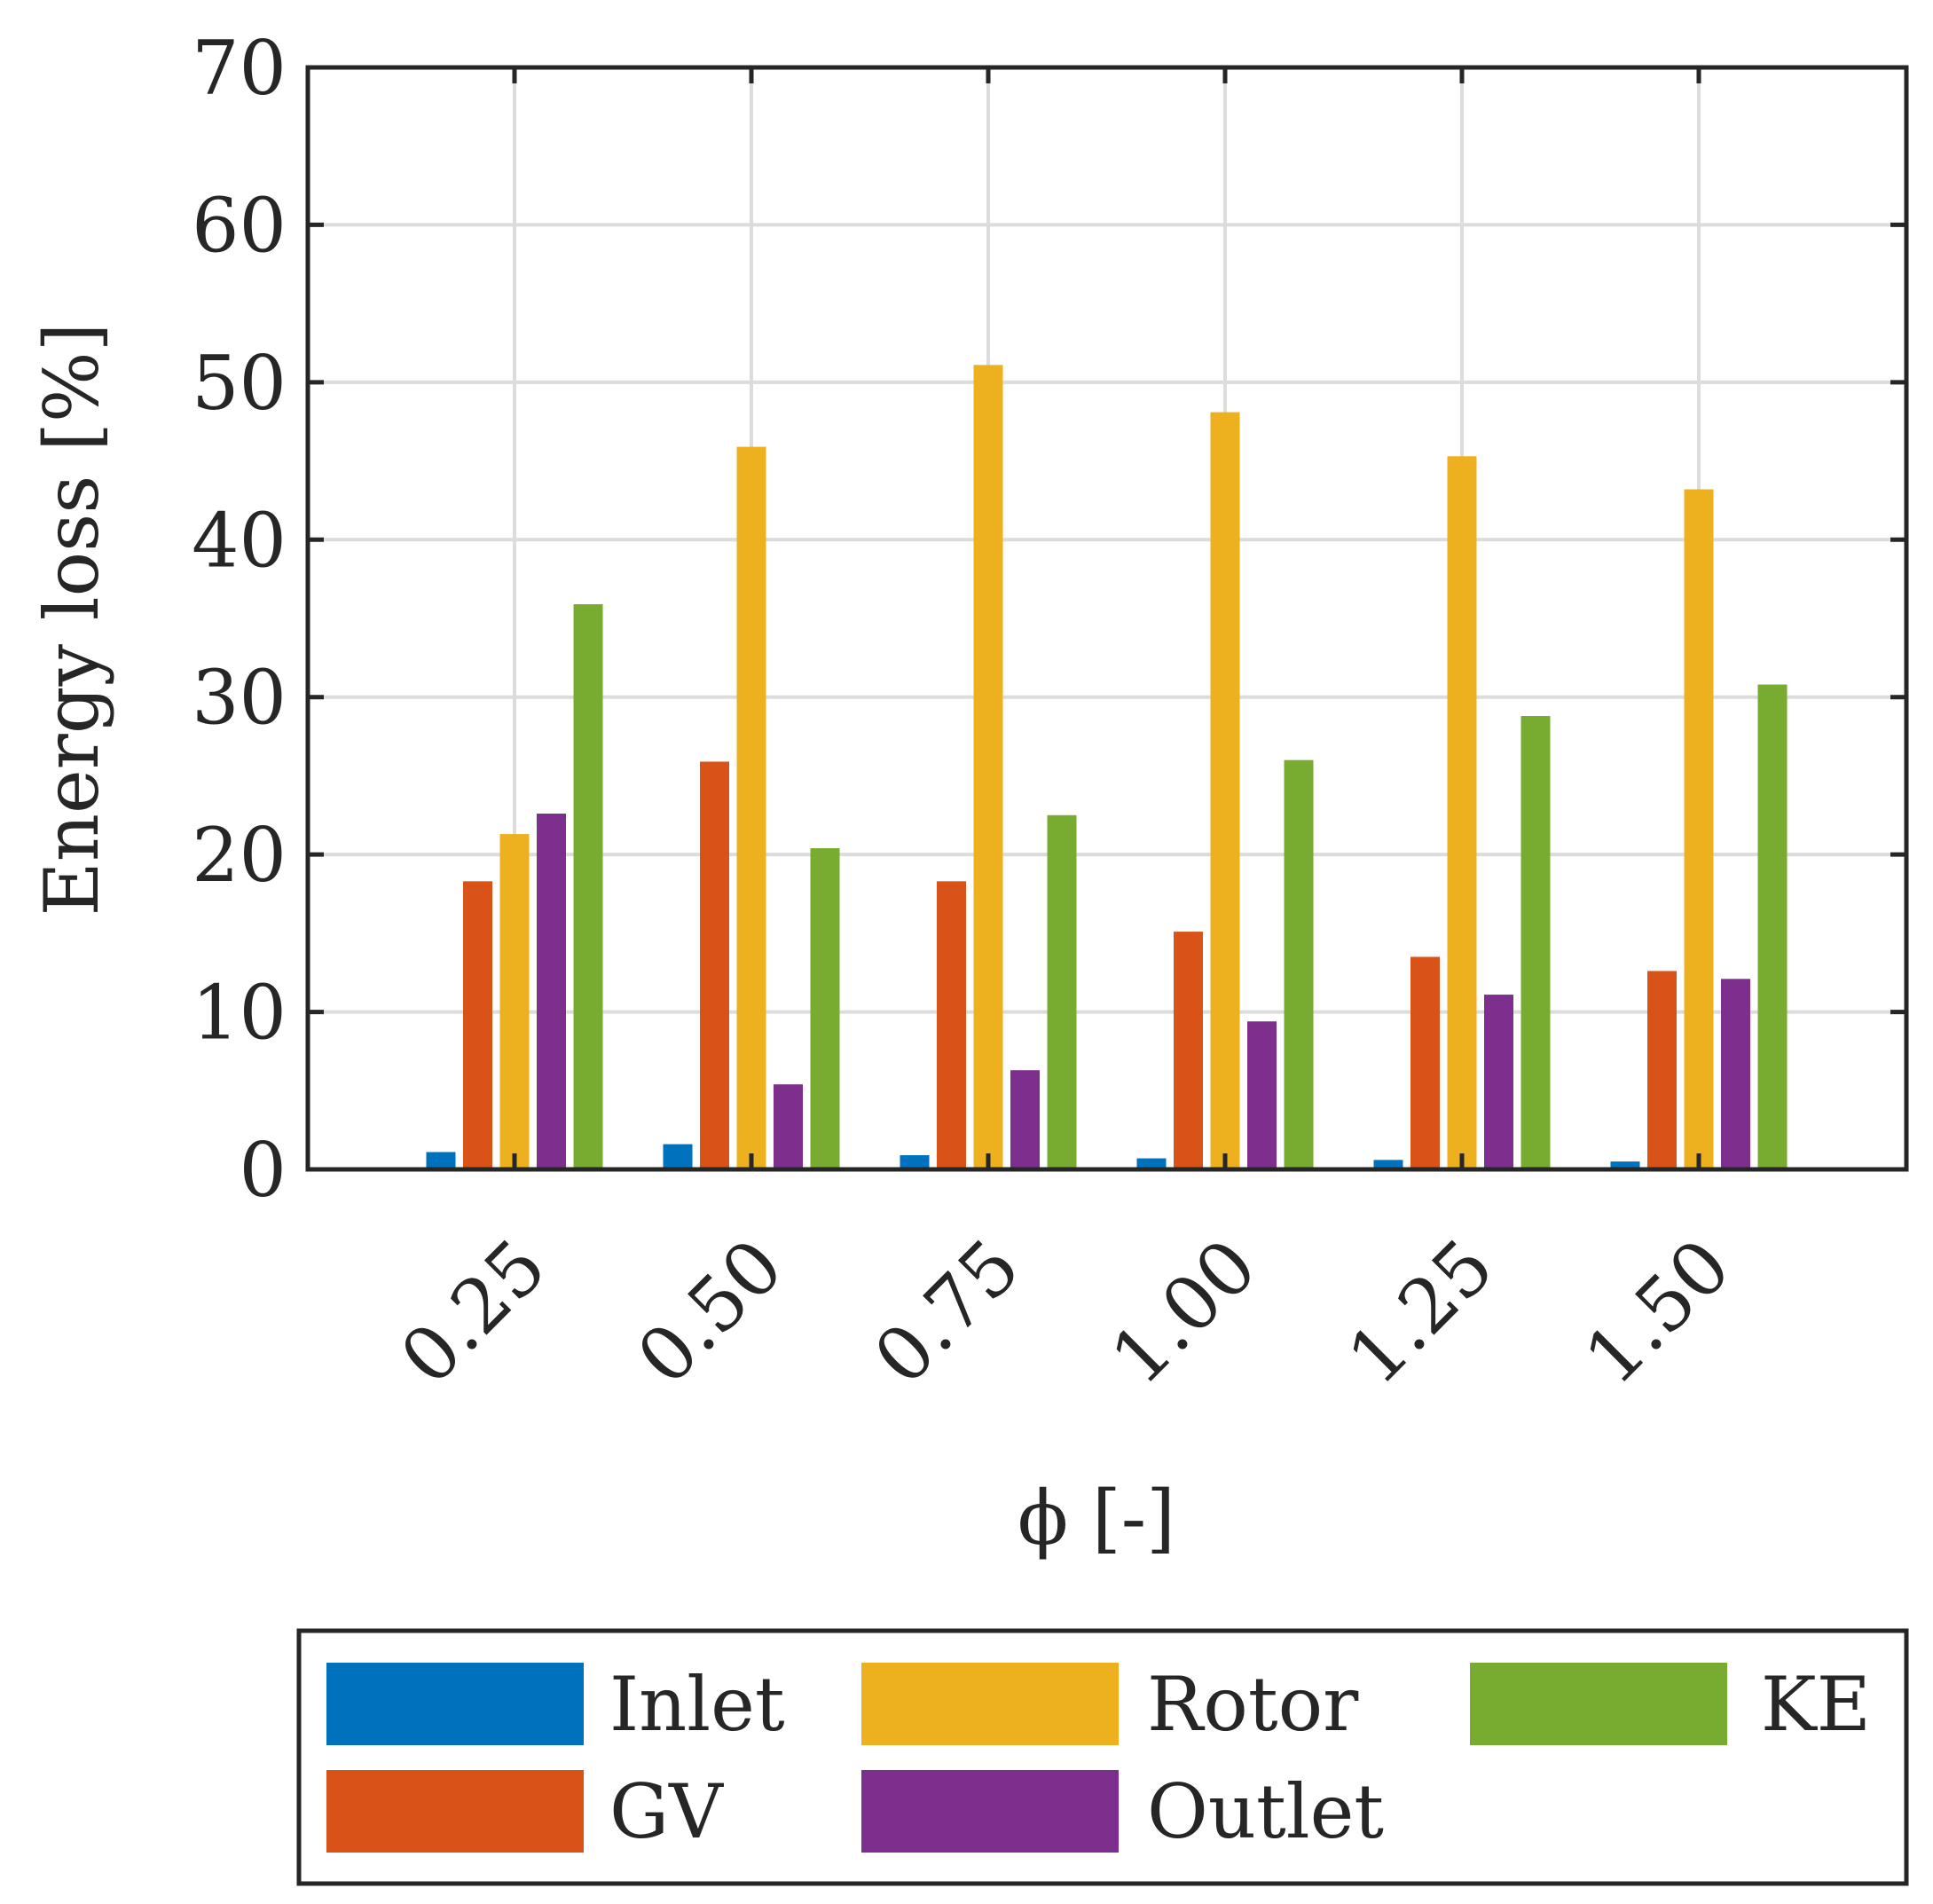  Describe the element at coordinates (1736, 1074) in the screenshot. I see `bar-outlet-1.50` at that location.